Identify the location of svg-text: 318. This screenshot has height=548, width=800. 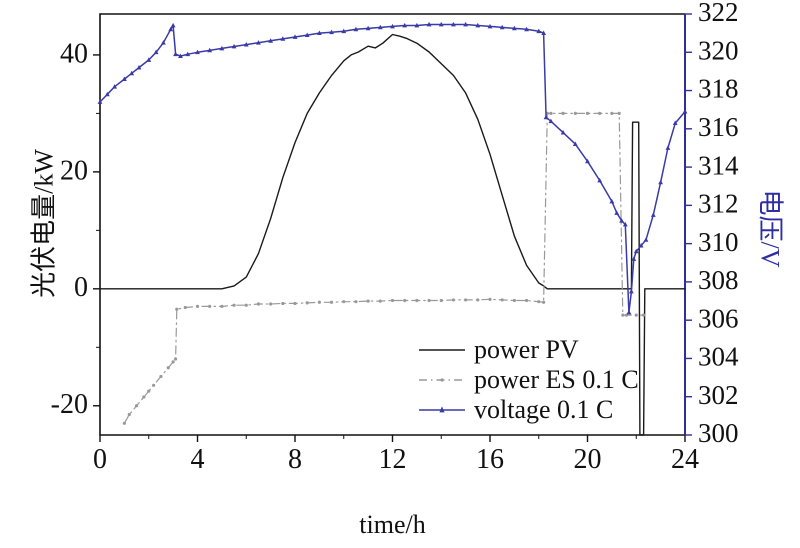
(718, 89).